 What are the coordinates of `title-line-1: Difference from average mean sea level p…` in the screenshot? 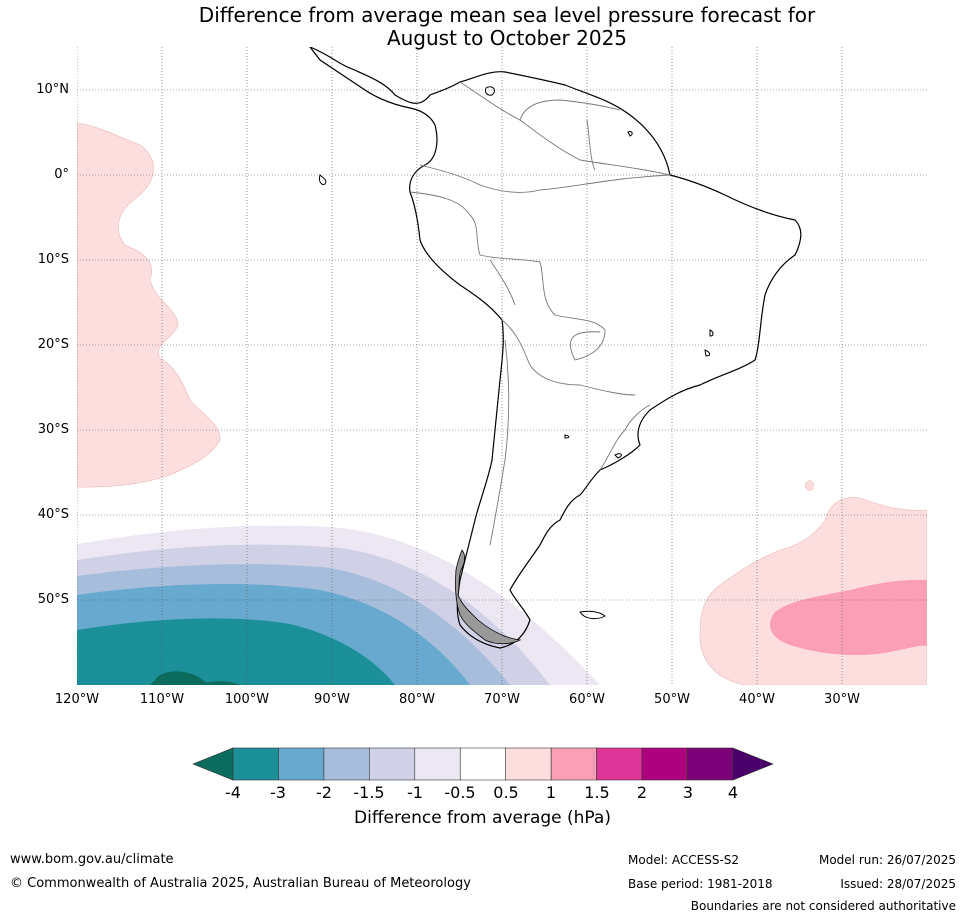 It's located at (507, 15).